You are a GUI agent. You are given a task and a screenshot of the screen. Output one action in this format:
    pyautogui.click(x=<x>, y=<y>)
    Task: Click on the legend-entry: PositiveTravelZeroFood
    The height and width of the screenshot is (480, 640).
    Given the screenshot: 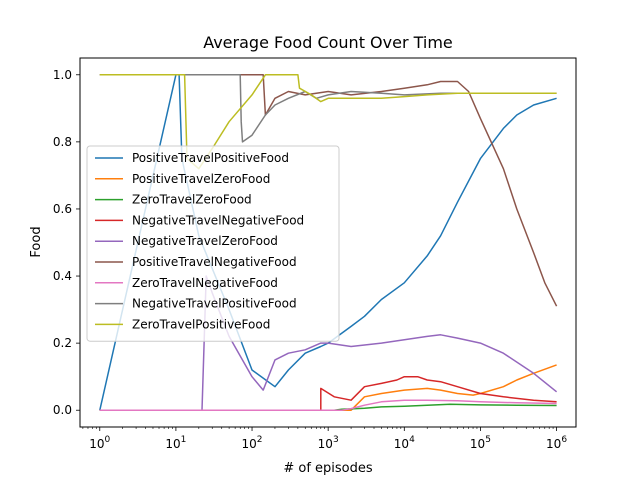 What is the action you would take?
    pyautogui.click(x=201, y=179)
    